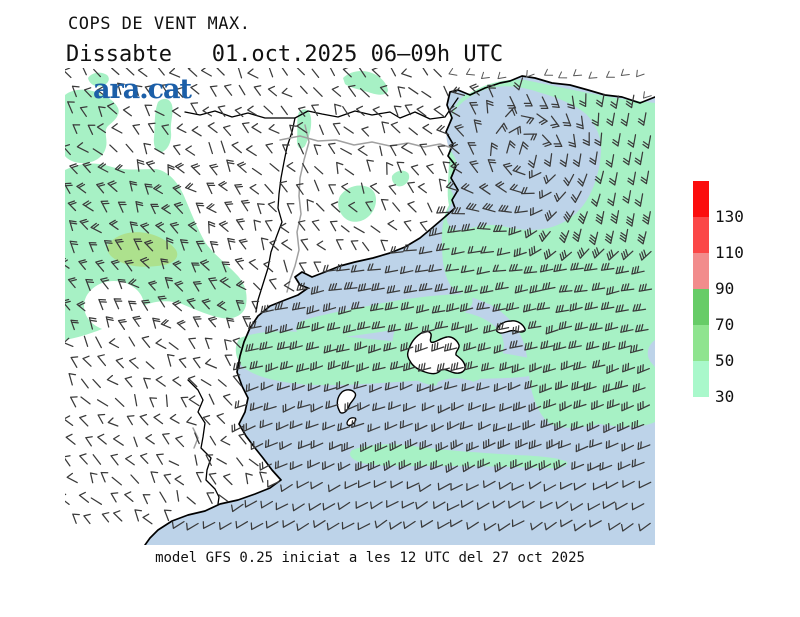  Describe the element at coordinates (431, 373) in the screenshot. I see `islands-layer` at that location.